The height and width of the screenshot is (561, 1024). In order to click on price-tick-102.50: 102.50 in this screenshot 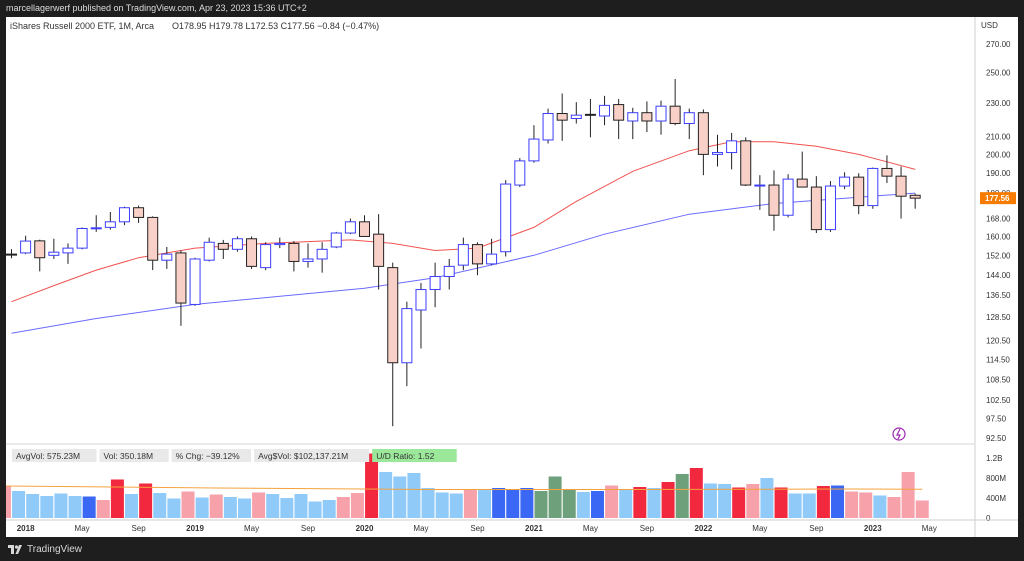, I will do `click(998, 400)`.